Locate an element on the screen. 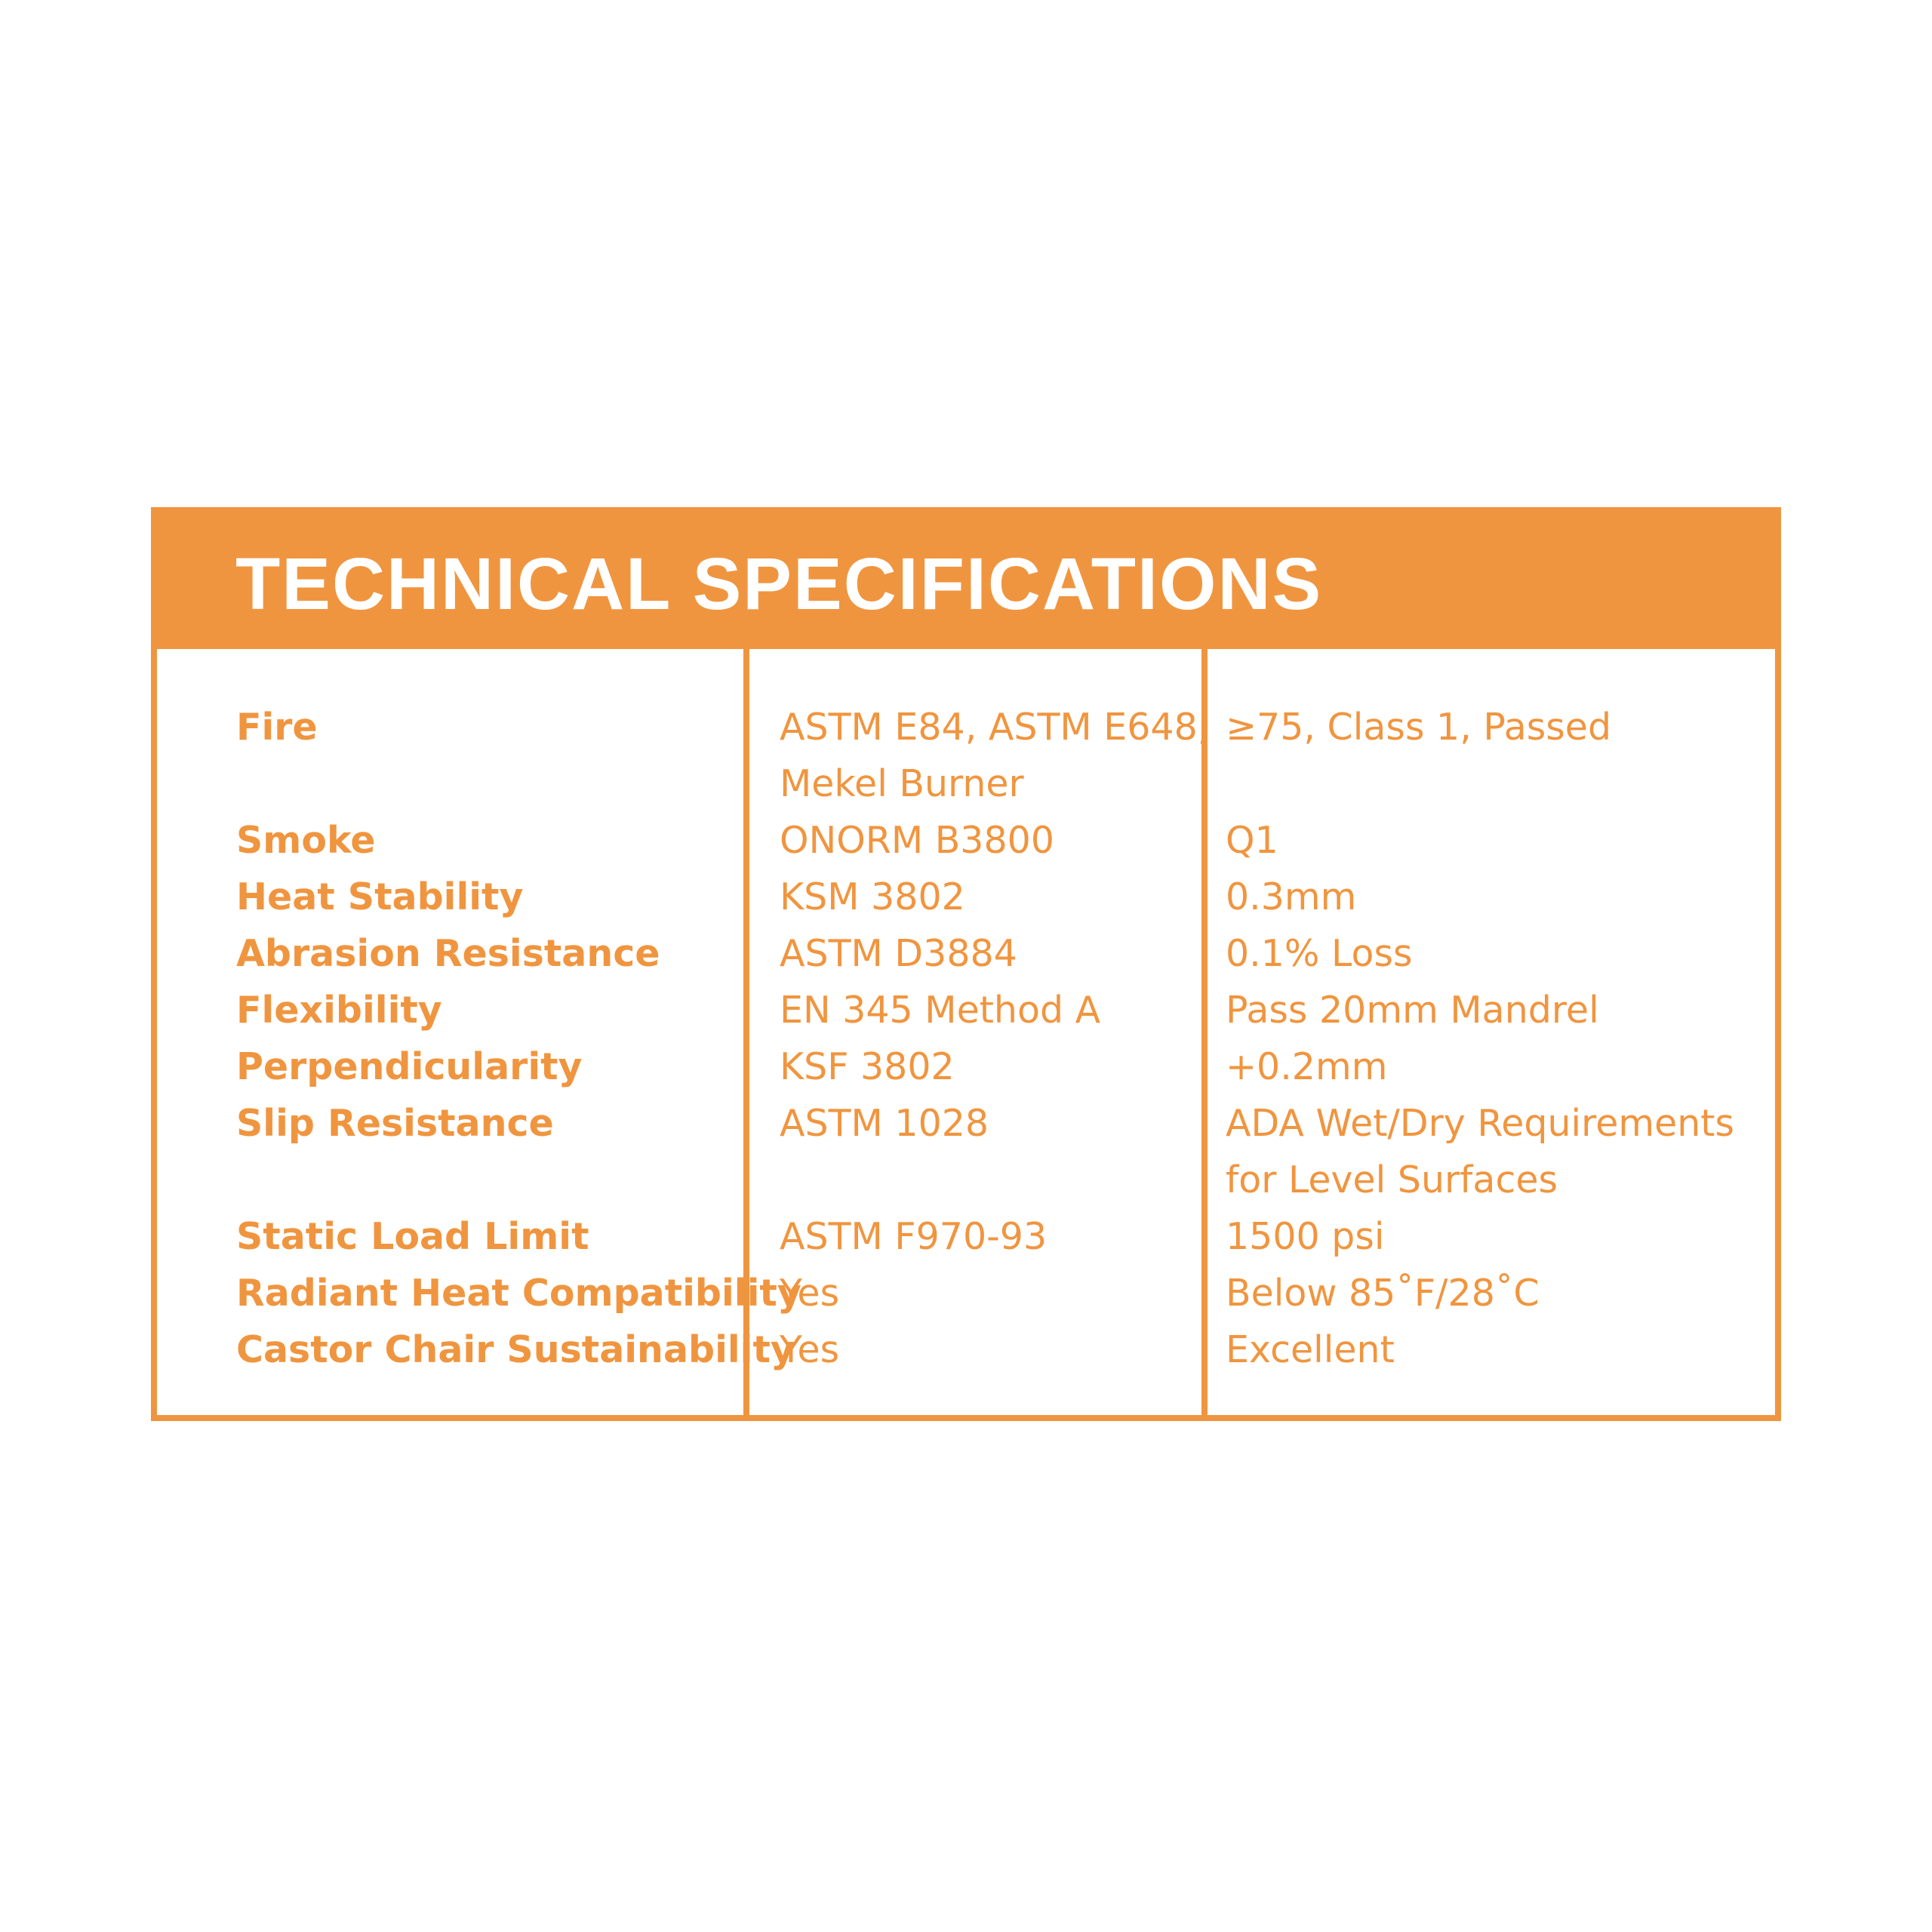  cell-result: Excellent is located at coordinates (1310, 1349).